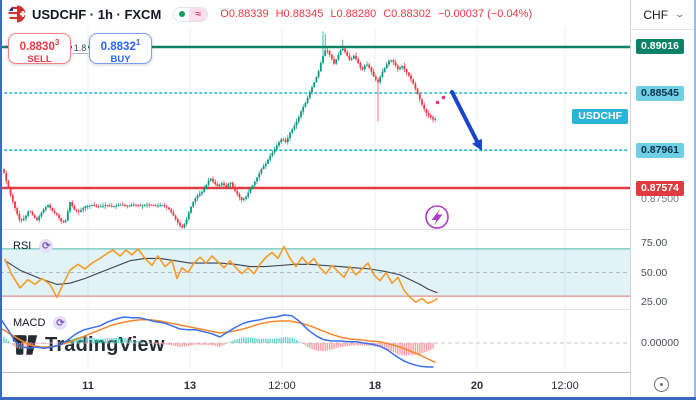  Describe the element at coordinates (25, 345) in the screenshot. I see `tradingview-logo-icon` at that location.